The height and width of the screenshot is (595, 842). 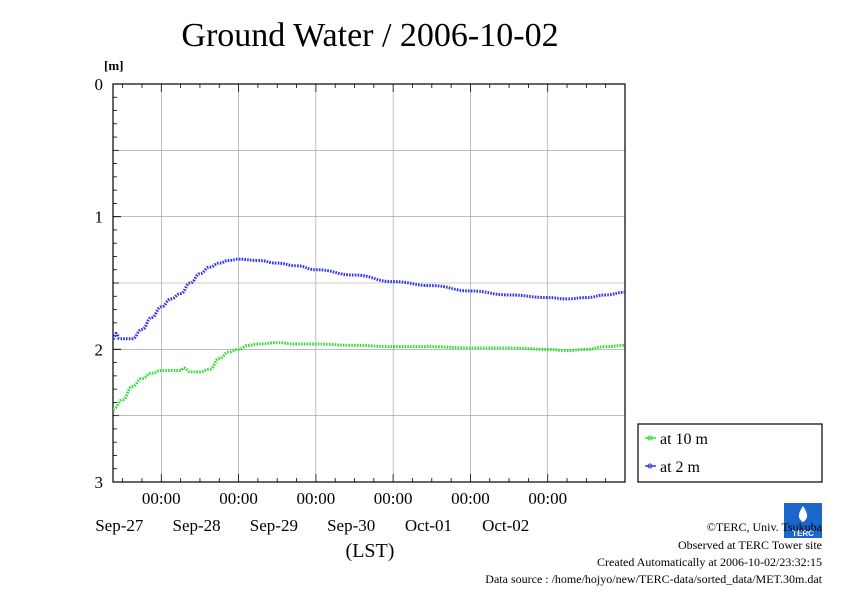 What do you see at coordinates (803, 514) in the screenshot?
I see `water-drop-icon` at bounding box center [803, 514].